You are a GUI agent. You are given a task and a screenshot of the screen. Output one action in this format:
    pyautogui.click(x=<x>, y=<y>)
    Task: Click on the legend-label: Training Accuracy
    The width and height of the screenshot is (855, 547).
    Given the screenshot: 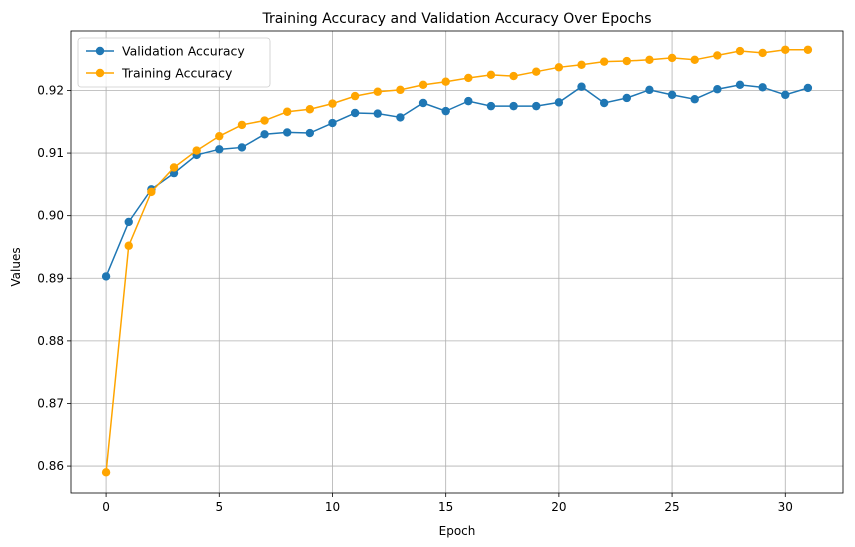 What is the action you would take?
    pyautogui.click(x=177, y=73)
    